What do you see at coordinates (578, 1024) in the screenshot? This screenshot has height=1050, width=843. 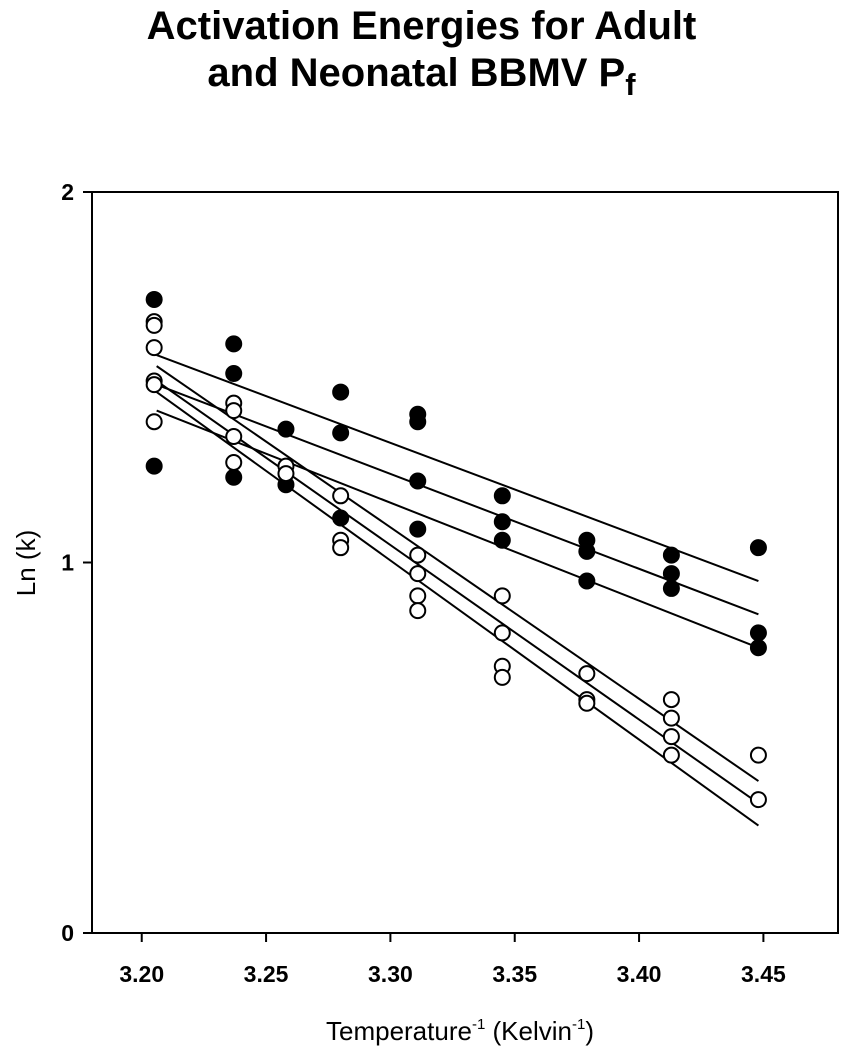 I see `x-axis-label-exp2: -1` at bounding box center [578, 1024].